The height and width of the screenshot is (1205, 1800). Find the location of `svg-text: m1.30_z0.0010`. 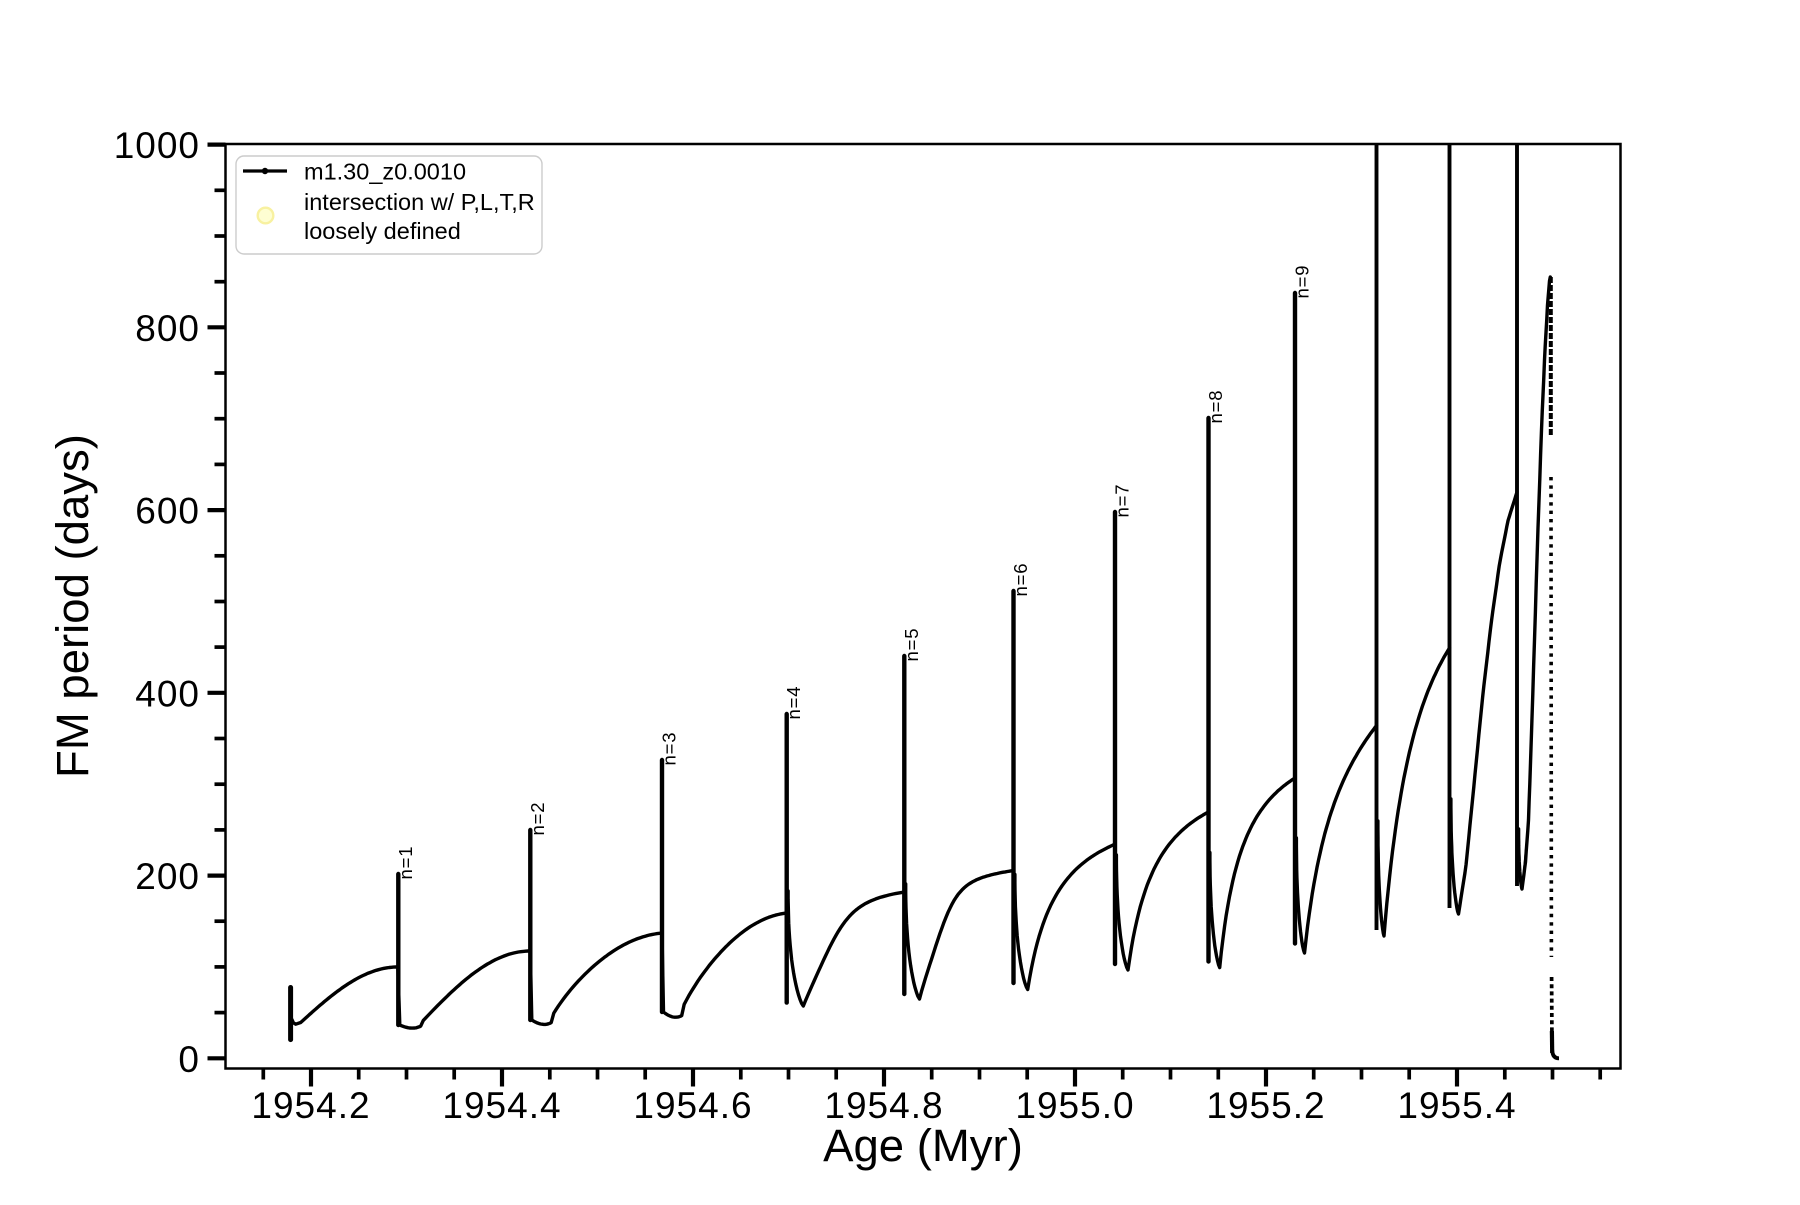

svg-text: m1.30_z0.0010 is located at coordinates (385, 172).